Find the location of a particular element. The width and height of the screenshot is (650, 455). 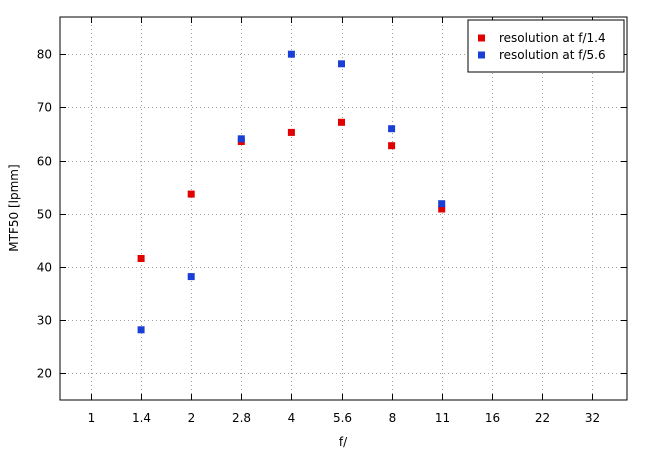

x-tick-label: 8 is located at coordinates (393, 418).